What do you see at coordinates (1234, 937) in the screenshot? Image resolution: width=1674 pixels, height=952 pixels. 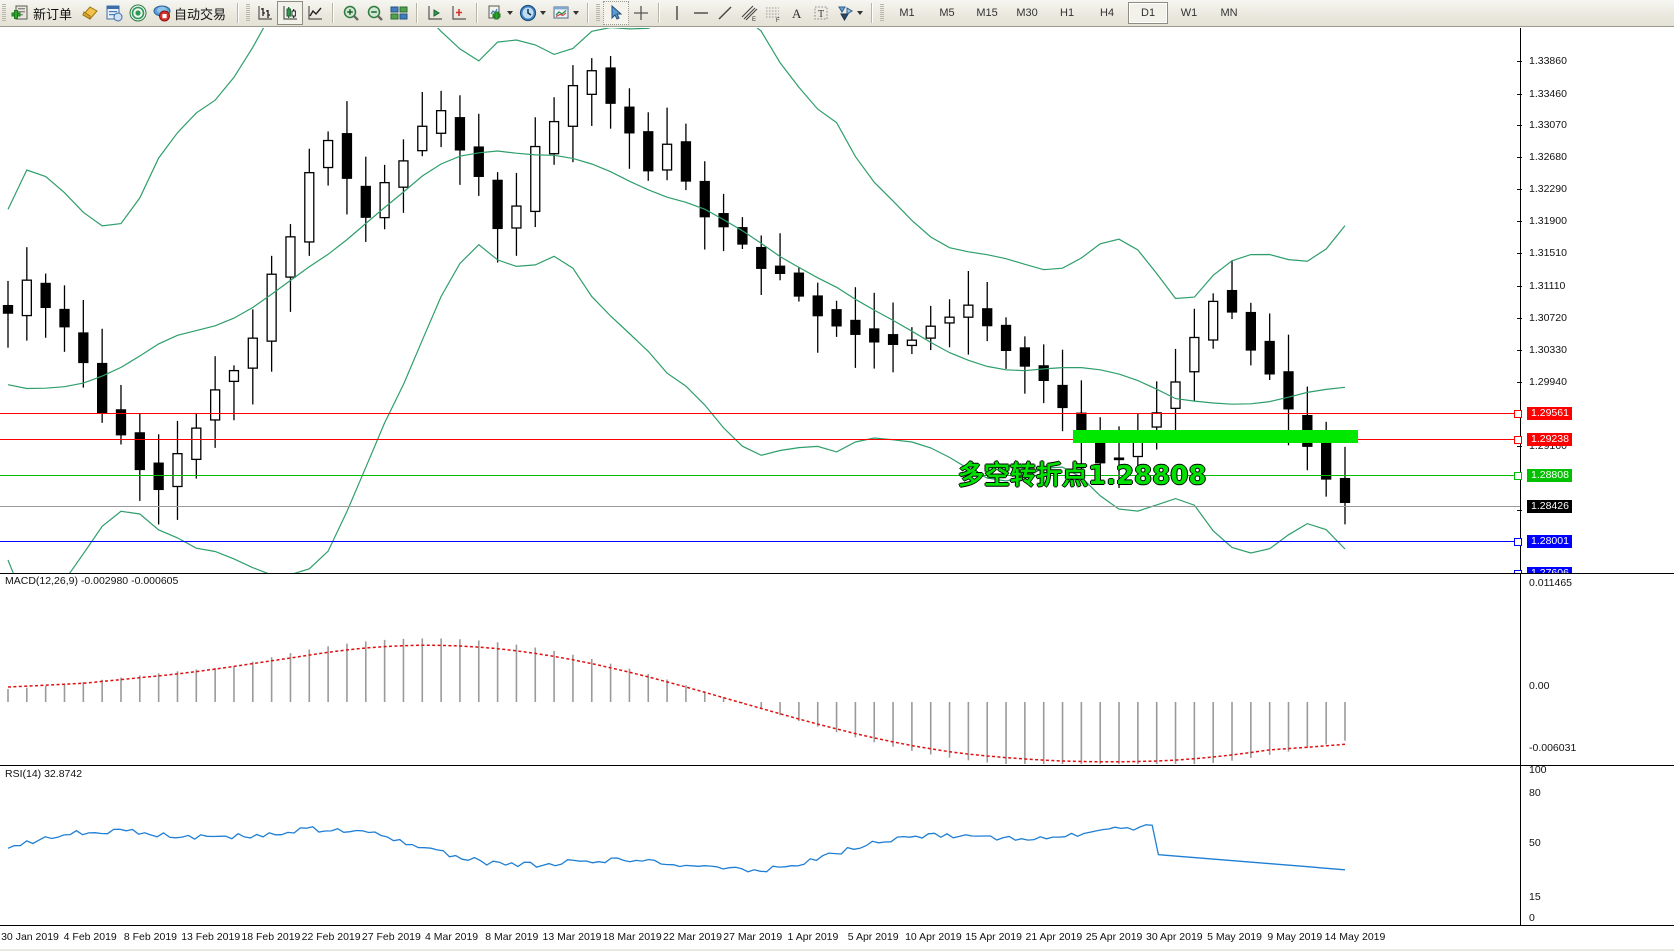 I see `date-tick-label: 5 May 2019` at bounding box center [1234, 937].